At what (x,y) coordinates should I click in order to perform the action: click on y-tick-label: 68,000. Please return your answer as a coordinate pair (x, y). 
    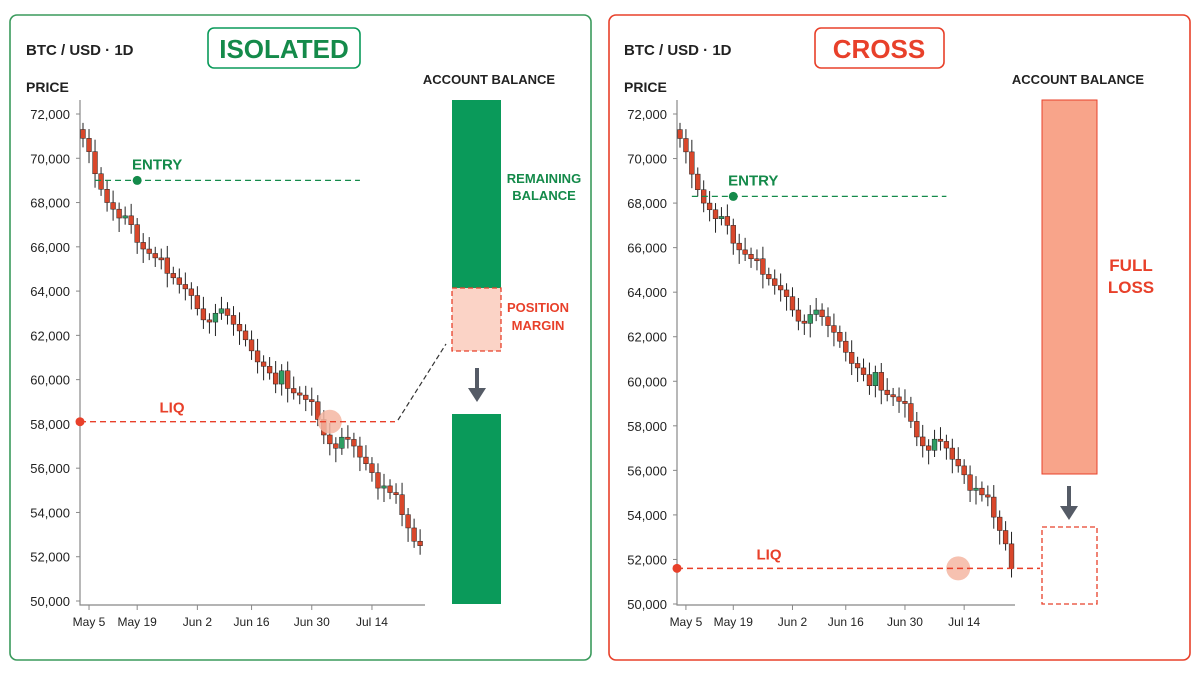
    Looking at the image, I should click on (50, 203).